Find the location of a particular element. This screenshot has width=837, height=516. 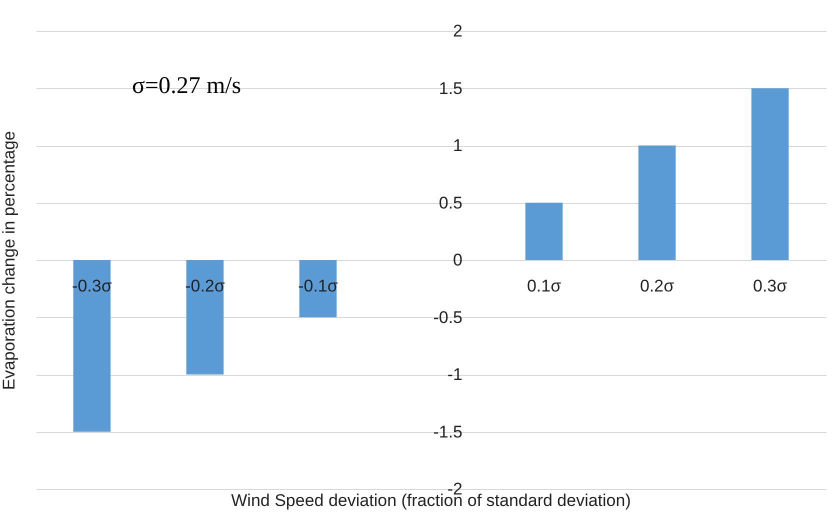

y-tick-label: -1 is located at coordinates (454, 374).